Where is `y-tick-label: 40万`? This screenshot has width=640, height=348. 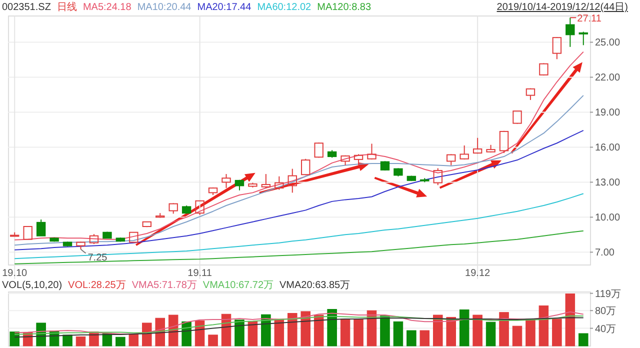 y-tick-label: 40万 is located at coordinates (605, 329).